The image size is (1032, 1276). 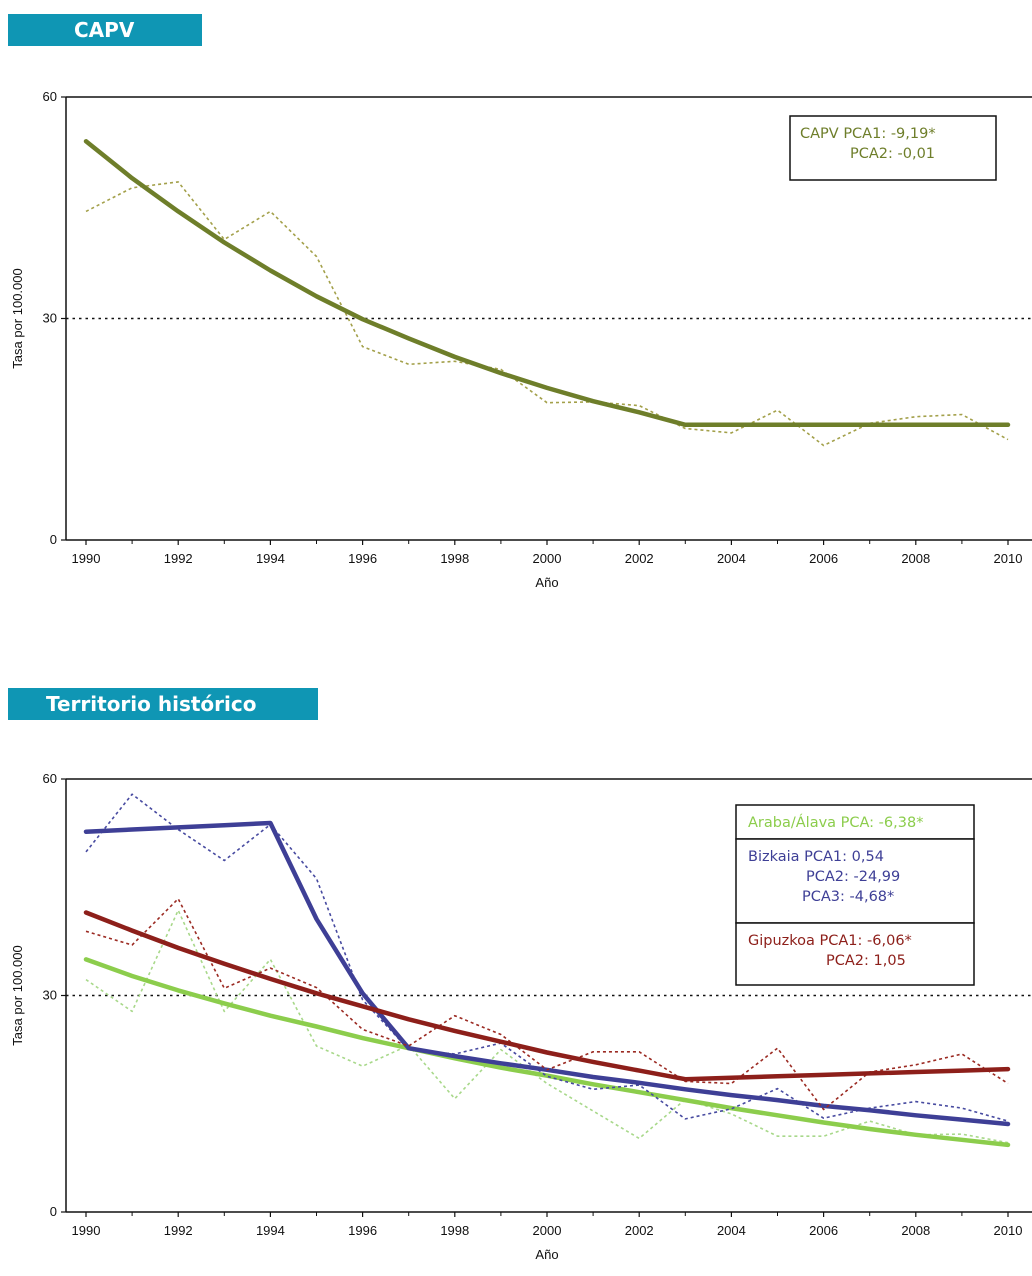 I want to click on legend-text: Araba/Álava PCA: -6,38*, so click(x=835, y=822).